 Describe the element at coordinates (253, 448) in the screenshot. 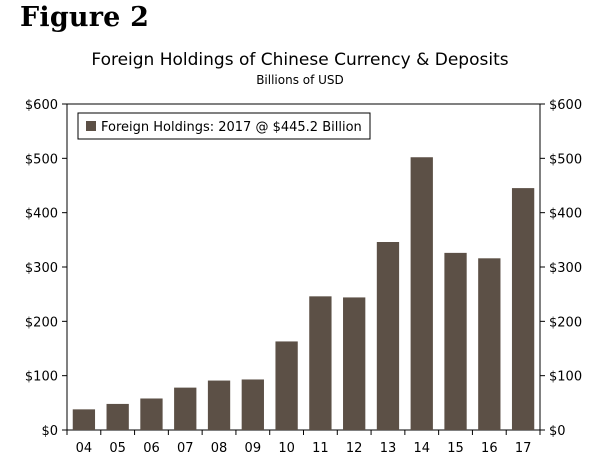

I see `x-tick-label-09: 09` at that location.